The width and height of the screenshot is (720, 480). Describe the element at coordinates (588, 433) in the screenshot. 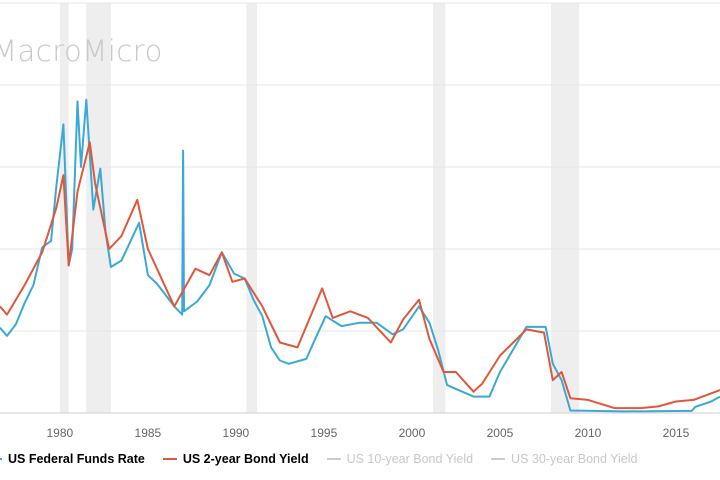

I see `x-tick-label: 2010` at that location.